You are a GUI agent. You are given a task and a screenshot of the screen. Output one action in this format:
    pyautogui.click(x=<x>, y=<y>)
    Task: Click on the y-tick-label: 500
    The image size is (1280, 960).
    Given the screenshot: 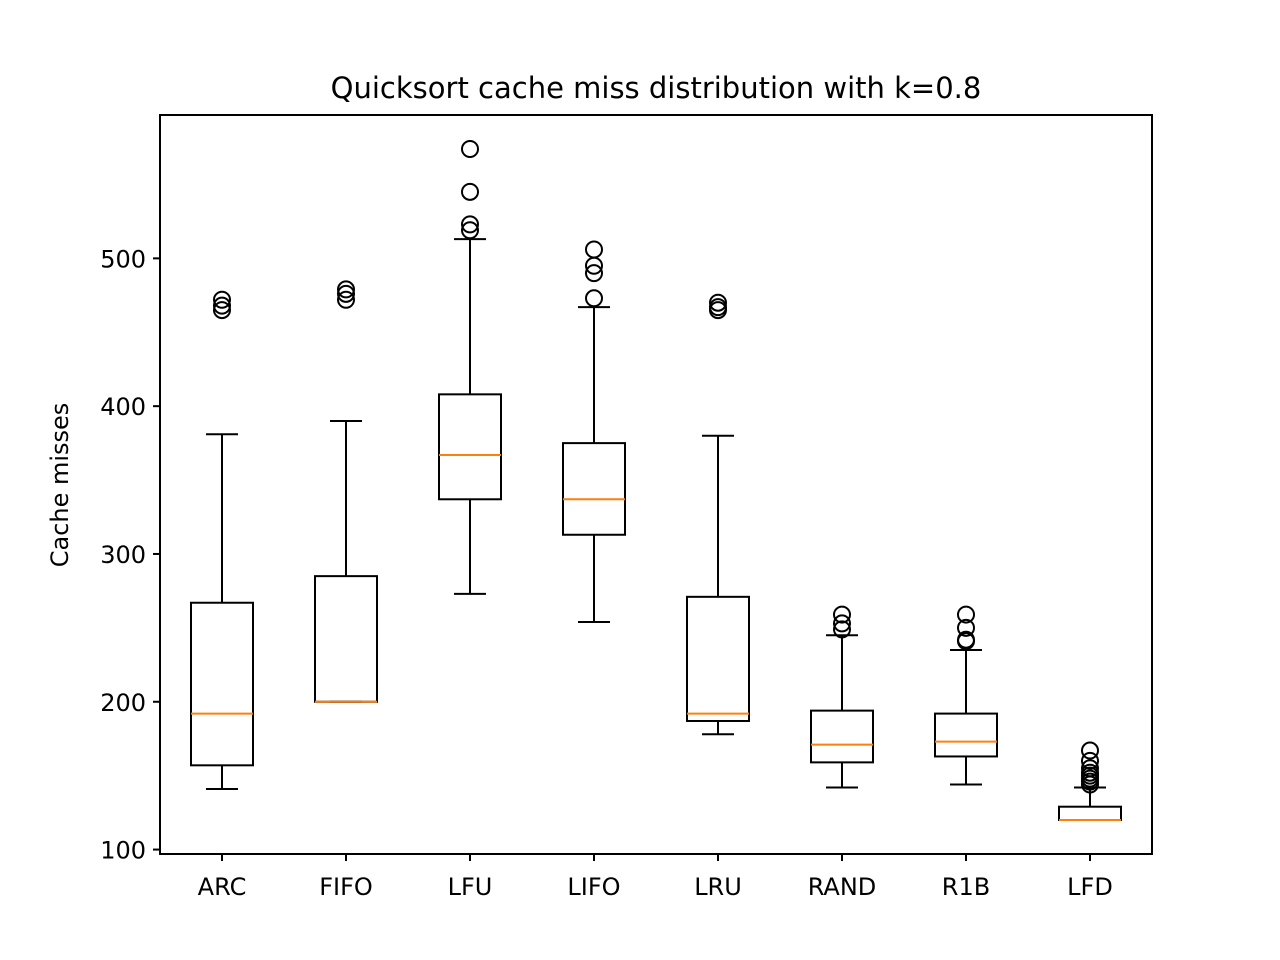 What is the action you would take?
    pyautogui.click(x=123, y=259)
    